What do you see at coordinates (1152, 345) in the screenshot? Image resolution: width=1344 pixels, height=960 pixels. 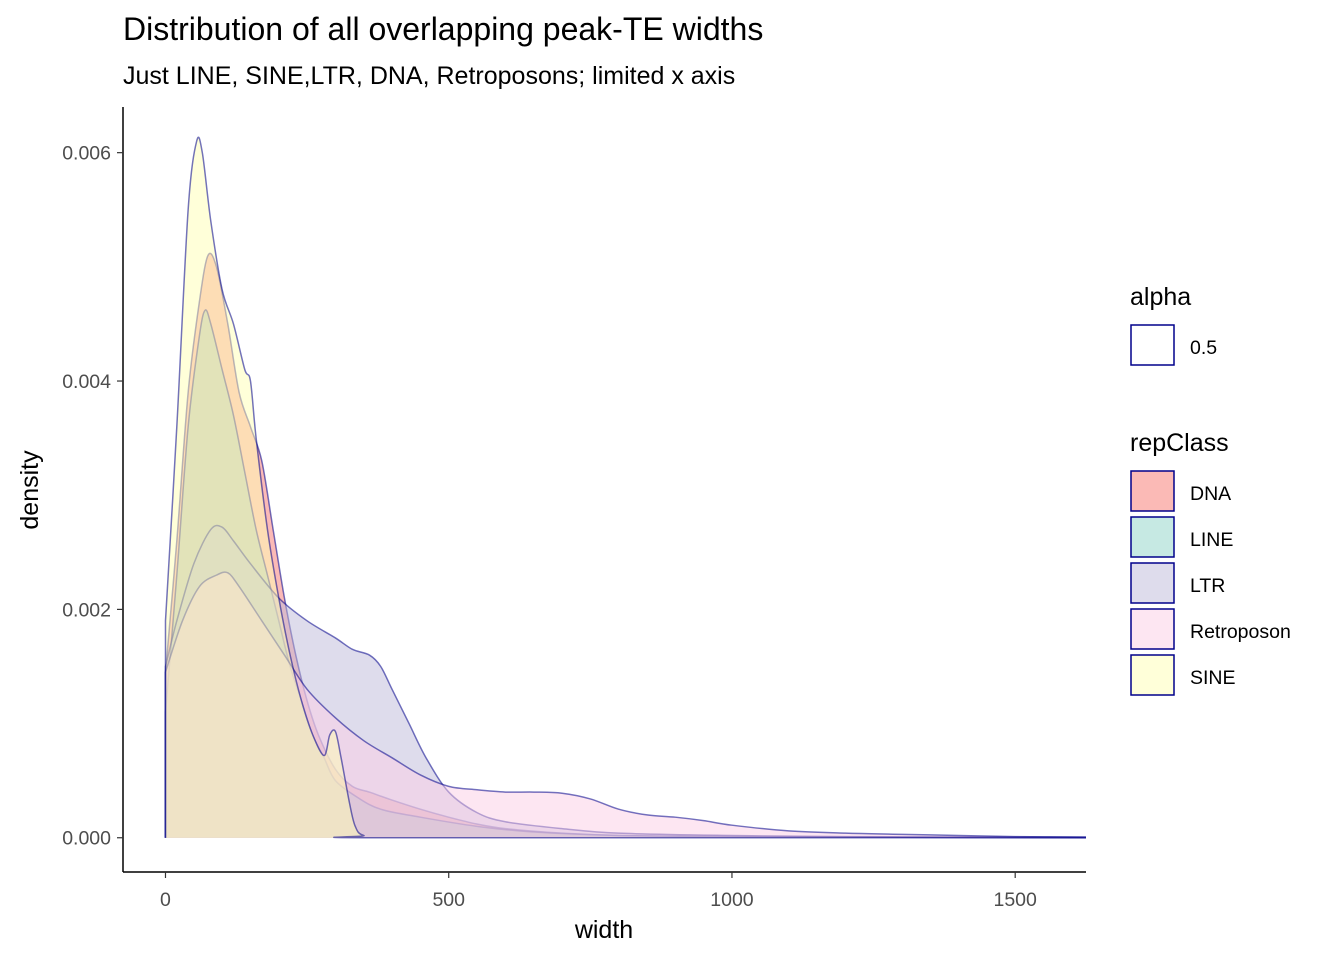 I see `alpha-legend-key` at bounding box center [1152, 345].